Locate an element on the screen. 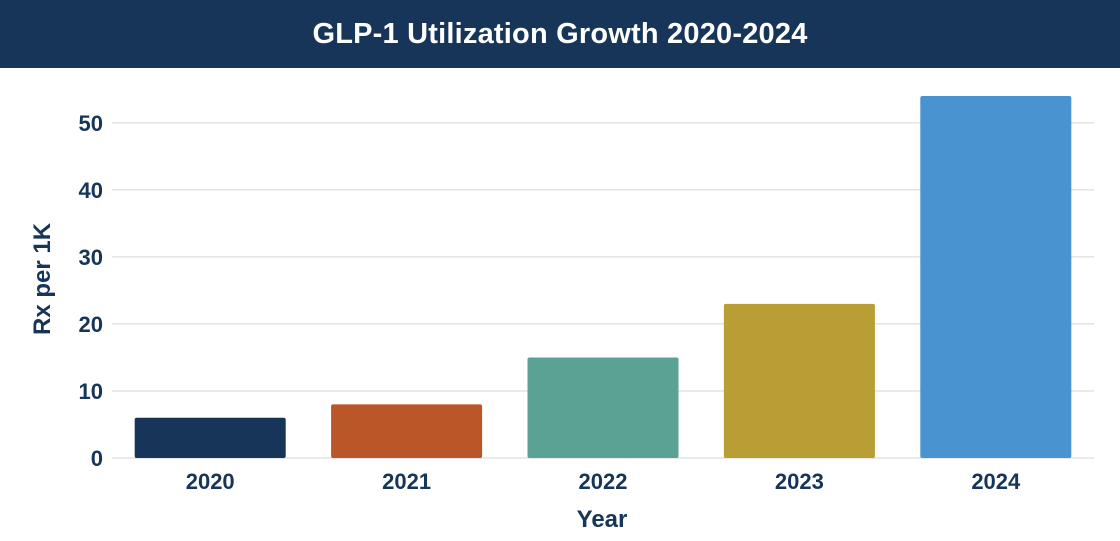  chart-title-bar: GLP-1 Utilization Growth 2020-2024 is located at coordinates (560, 34).